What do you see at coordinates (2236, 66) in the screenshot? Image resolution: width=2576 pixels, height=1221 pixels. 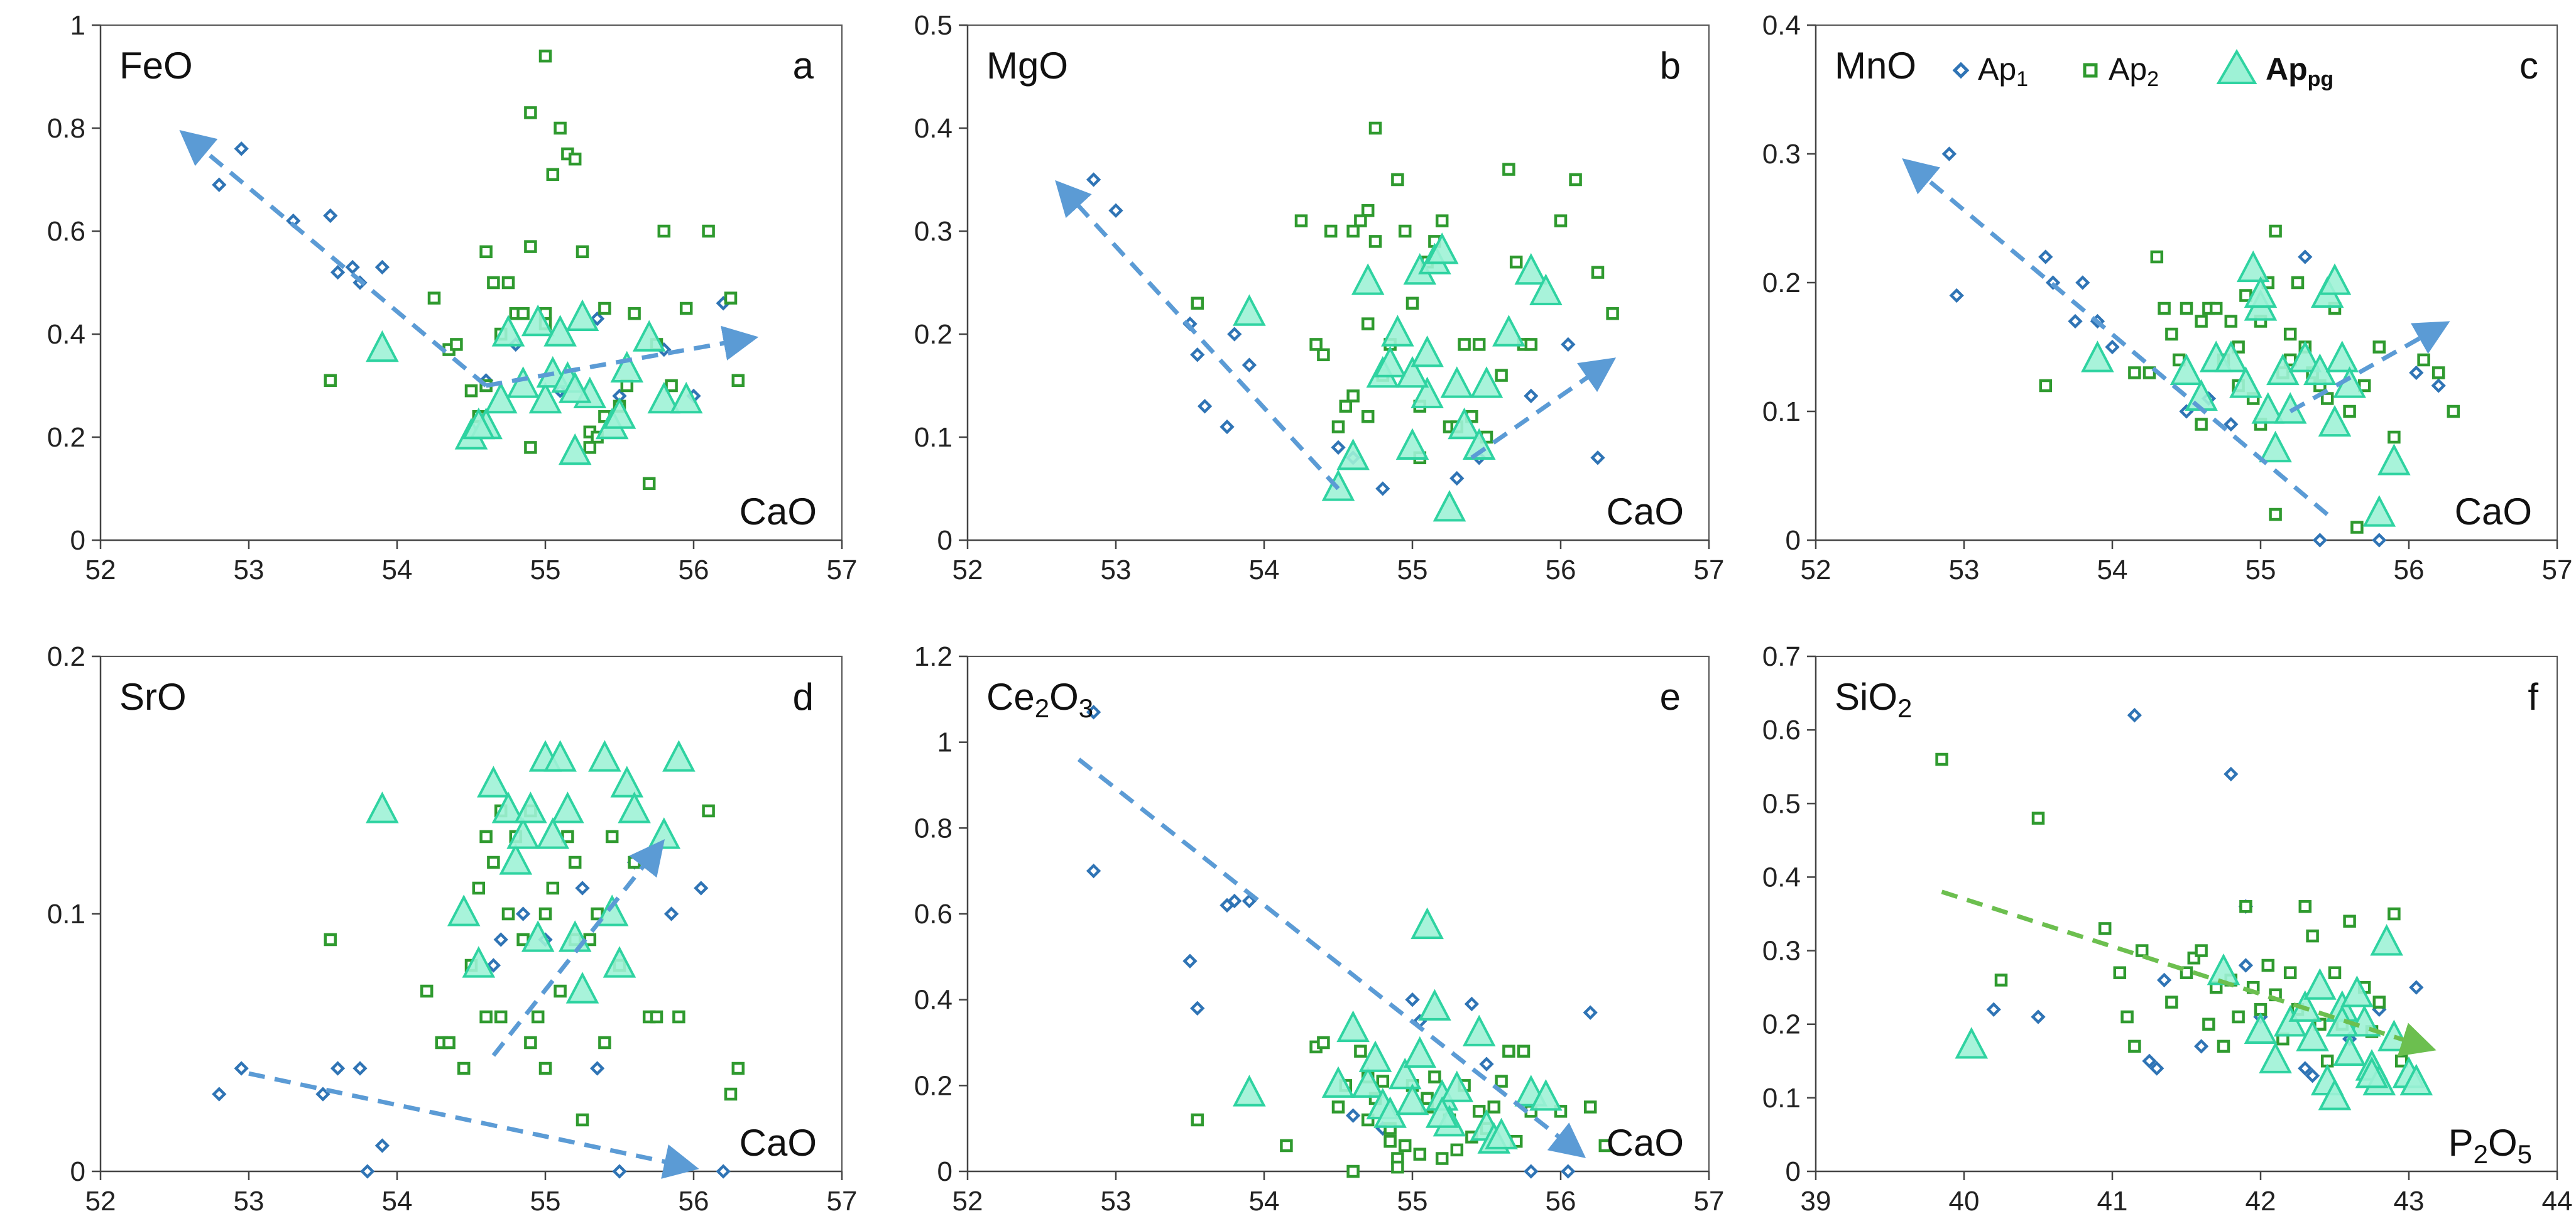 I see `legend-appg-marker` at bounding box center [2236, 66].